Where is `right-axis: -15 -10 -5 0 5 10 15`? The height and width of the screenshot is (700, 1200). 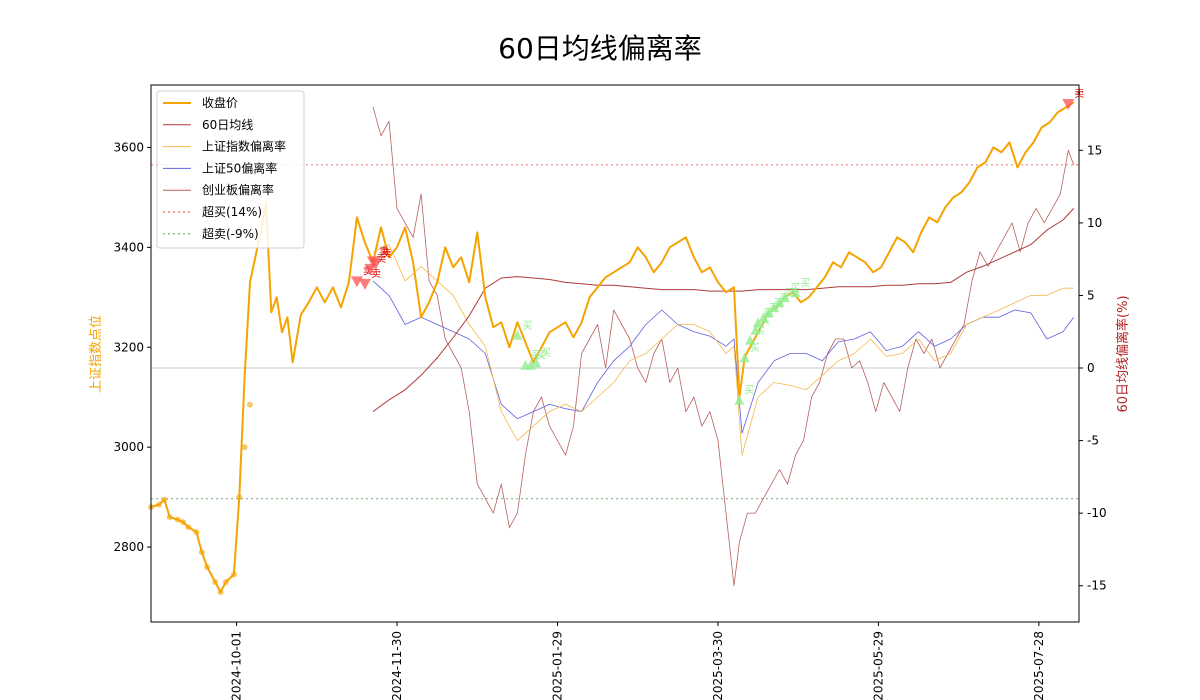
right-axis: -15 -10 -5 0 5 10 15 is located at coordinates (1093, 368).